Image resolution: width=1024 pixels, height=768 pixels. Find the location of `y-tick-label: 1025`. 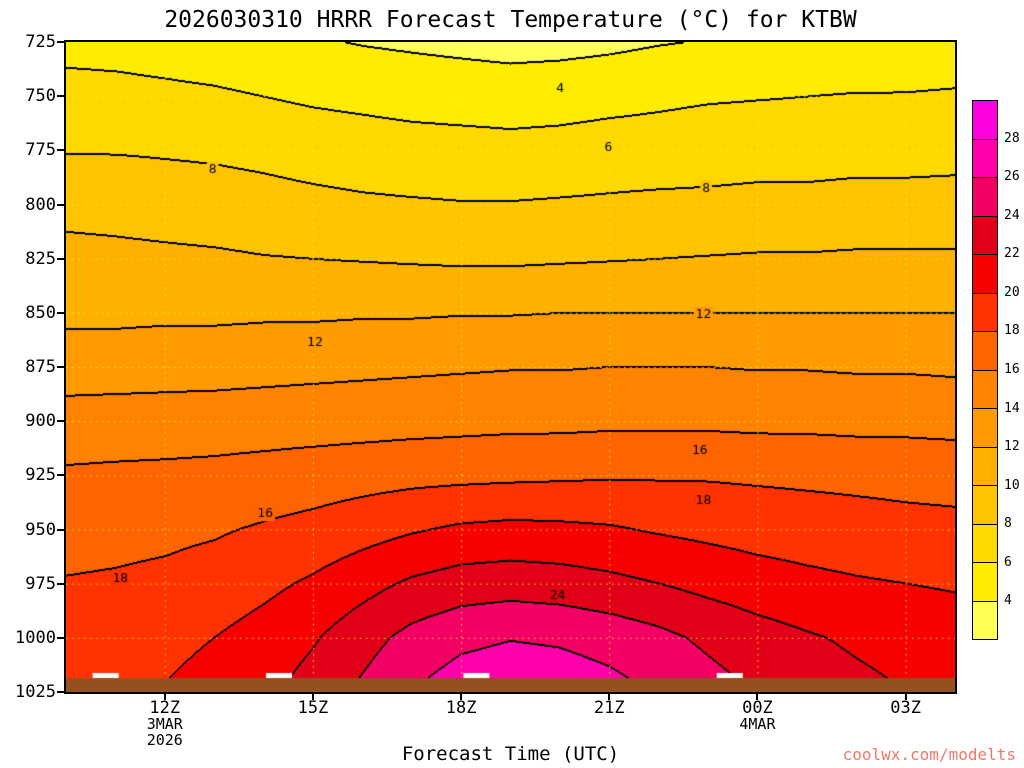

y-tick-label: 1025 is located at coordinates (35, 692).